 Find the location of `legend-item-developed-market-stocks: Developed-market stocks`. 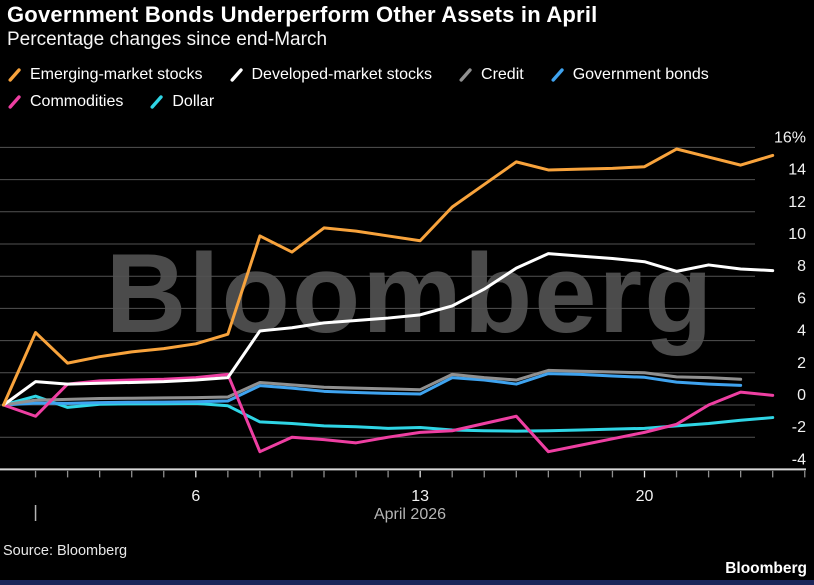

legend-item-developed-market-stocks: Developed-market stocks is located at coordinates (331, 75).